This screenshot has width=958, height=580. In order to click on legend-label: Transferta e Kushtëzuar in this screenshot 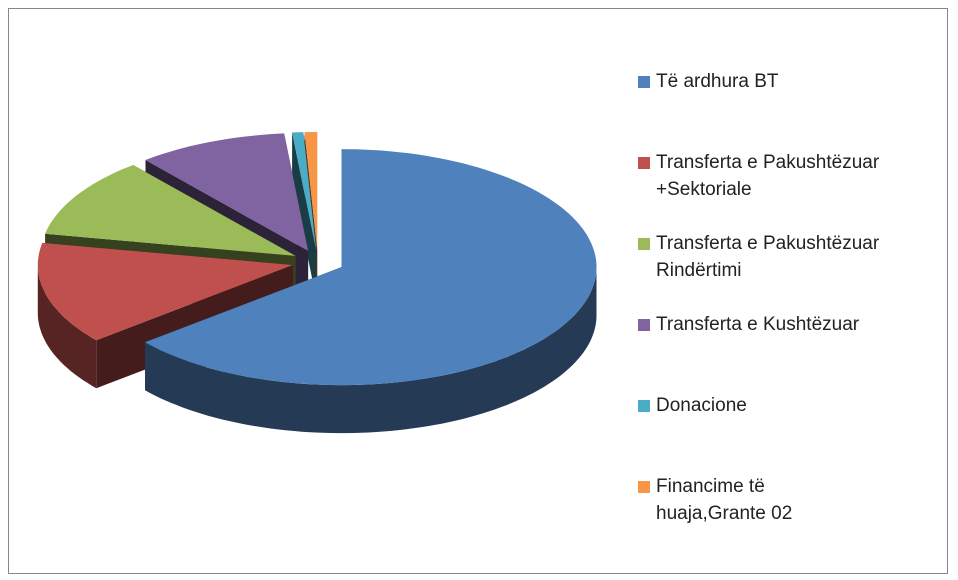, I will do `click(758, 324)`.